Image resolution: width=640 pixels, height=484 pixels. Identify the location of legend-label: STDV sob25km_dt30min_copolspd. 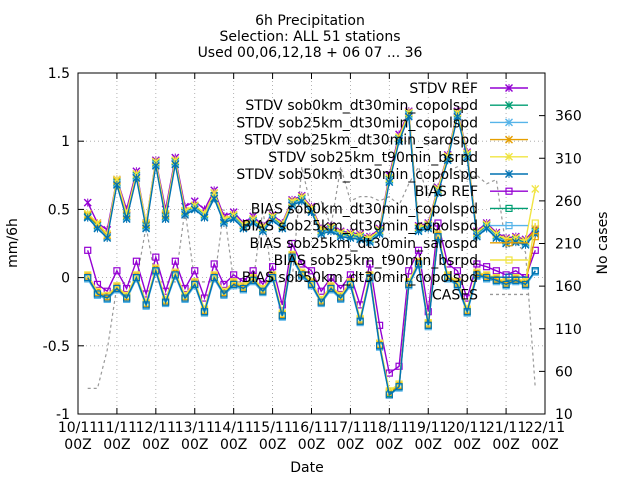
(357, 123).